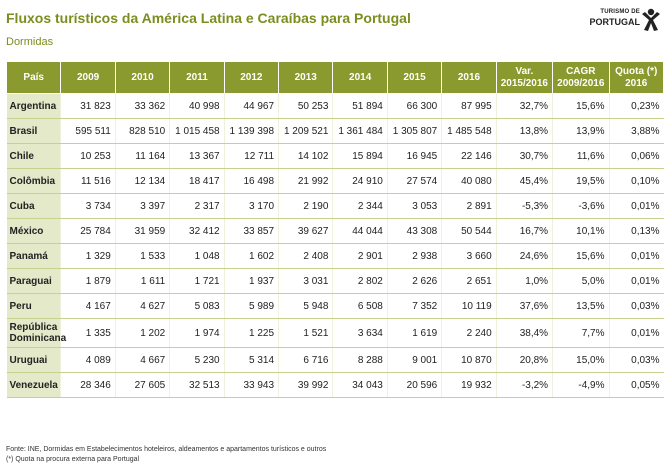 This screenshot has width=670, height=471. What do you see at coordinates (88, 106) in the screenshot?
I see `value-cell: 31 823` at bounding box center [88, 106].